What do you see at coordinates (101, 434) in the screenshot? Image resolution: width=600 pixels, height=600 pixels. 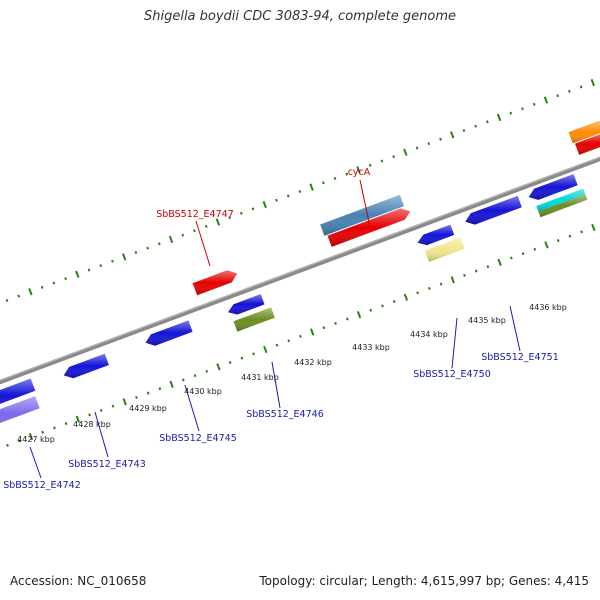 I see `leader-e4743` at bounding box center [101, 434].